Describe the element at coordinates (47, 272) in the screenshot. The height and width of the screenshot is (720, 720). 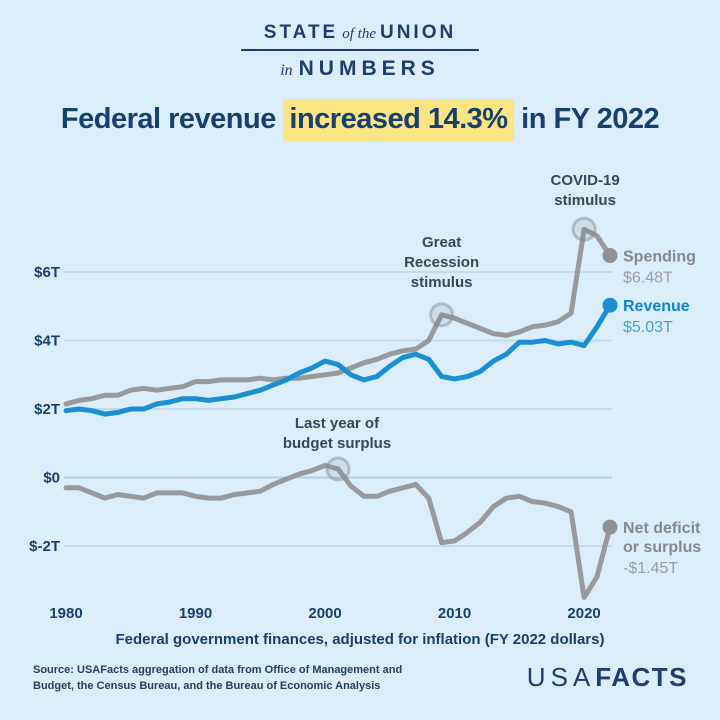
I see `y-axis-label: $6T` at that location.